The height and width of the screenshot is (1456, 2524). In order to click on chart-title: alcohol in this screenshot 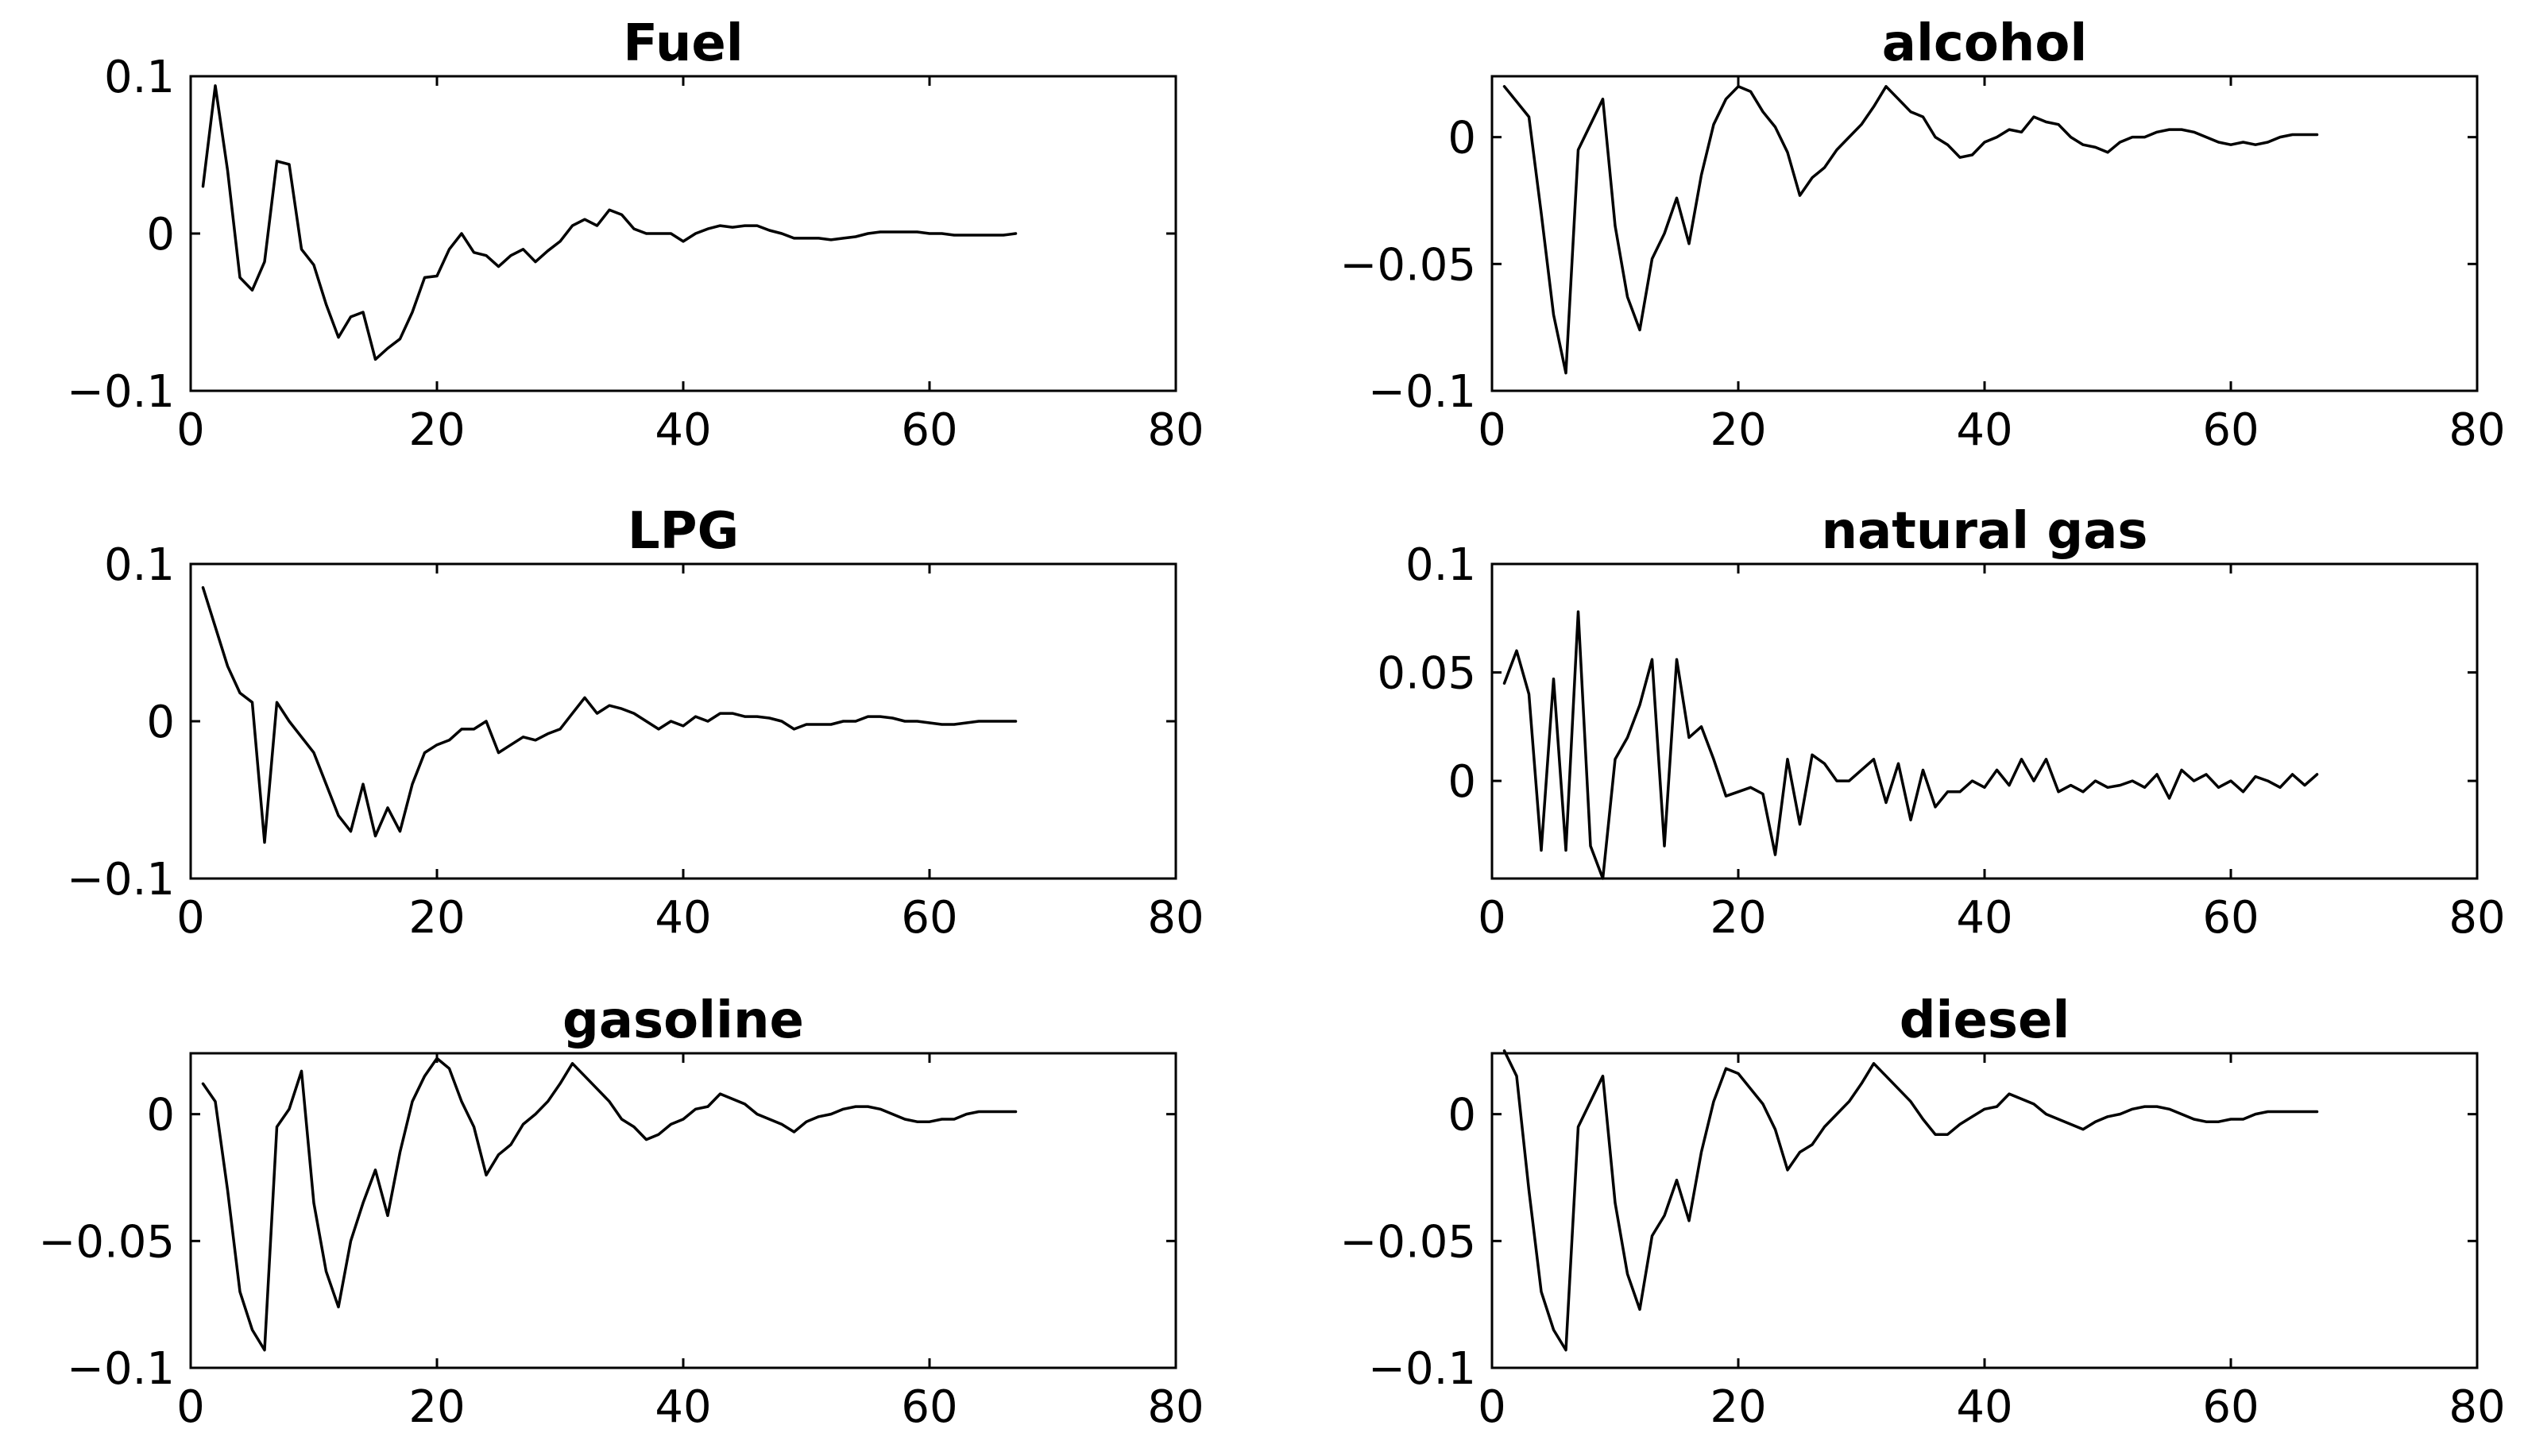, I will do `click(1985, 43)`.